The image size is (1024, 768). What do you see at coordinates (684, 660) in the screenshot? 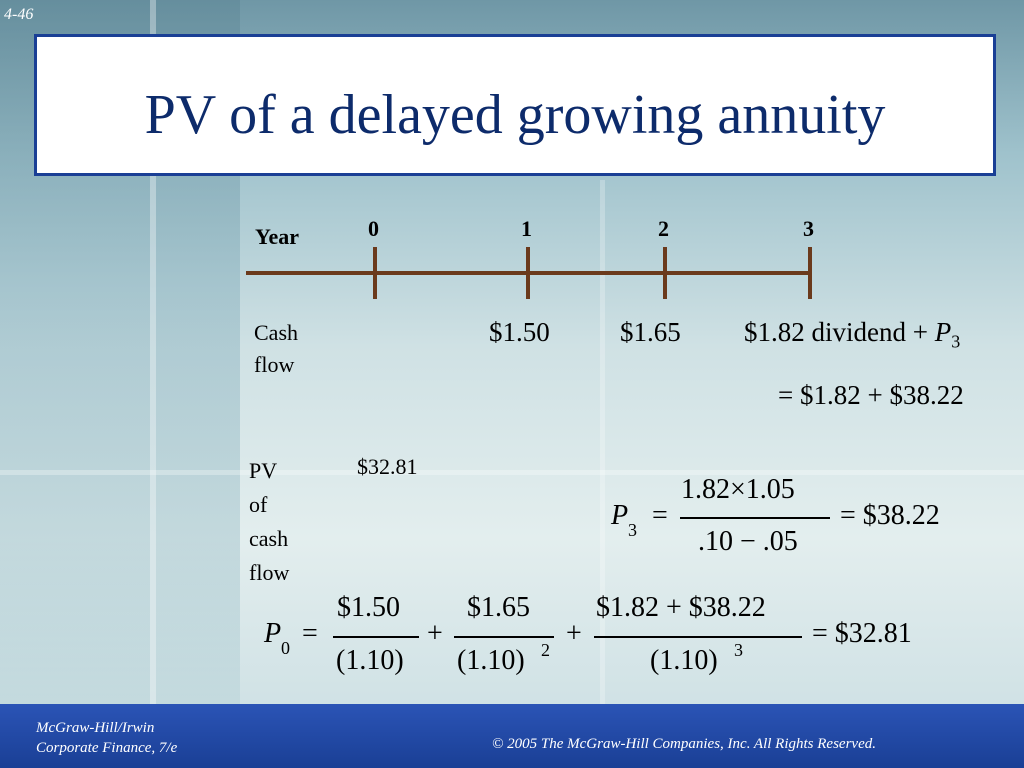
I see `term3-denominator: (1.10)` at bounding box center [684, 660].